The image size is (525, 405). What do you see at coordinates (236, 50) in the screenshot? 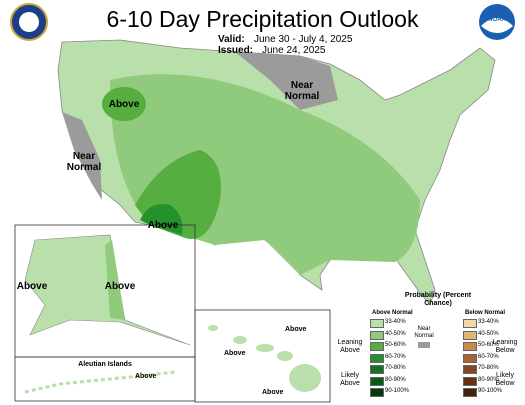
I see `issued-label: Issued:` at bounding box center [236, 50].